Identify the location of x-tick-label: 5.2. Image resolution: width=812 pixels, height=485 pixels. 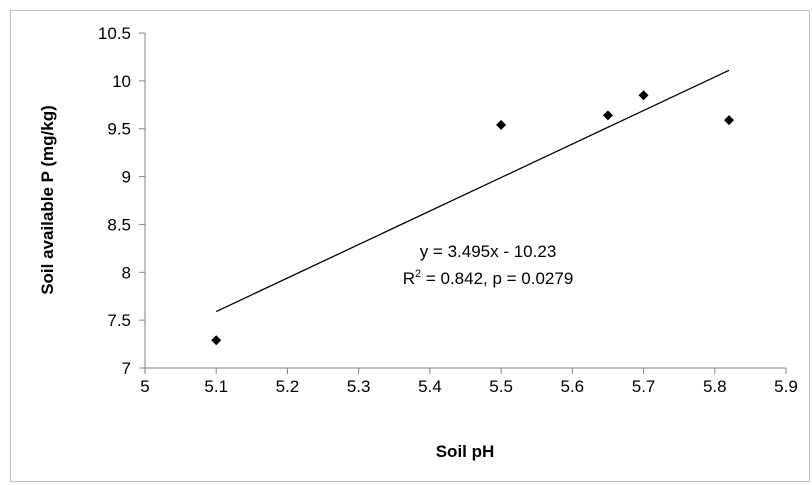
(288, 386).